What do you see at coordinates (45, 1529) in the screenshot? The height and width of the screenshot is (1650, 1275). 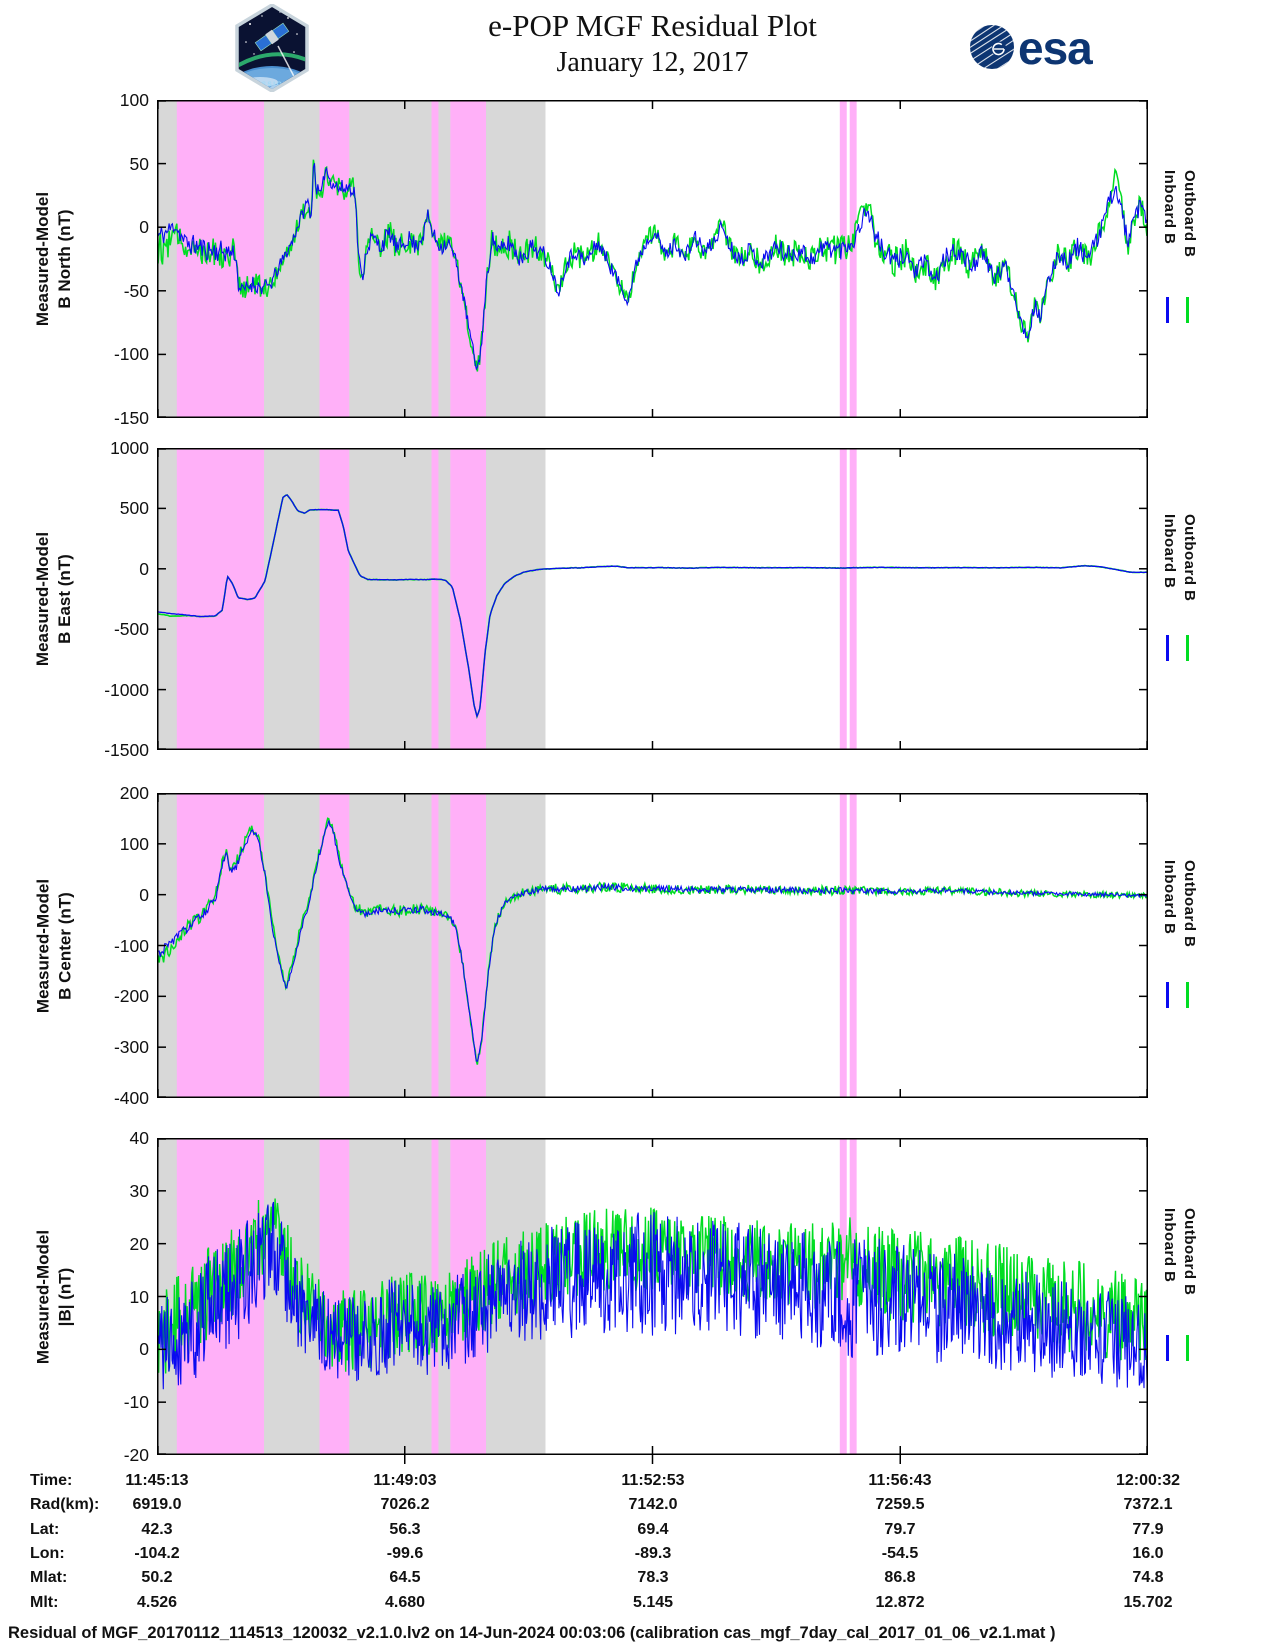 I see `table-row-label: Lat:` at bounding box center [45, 1529].